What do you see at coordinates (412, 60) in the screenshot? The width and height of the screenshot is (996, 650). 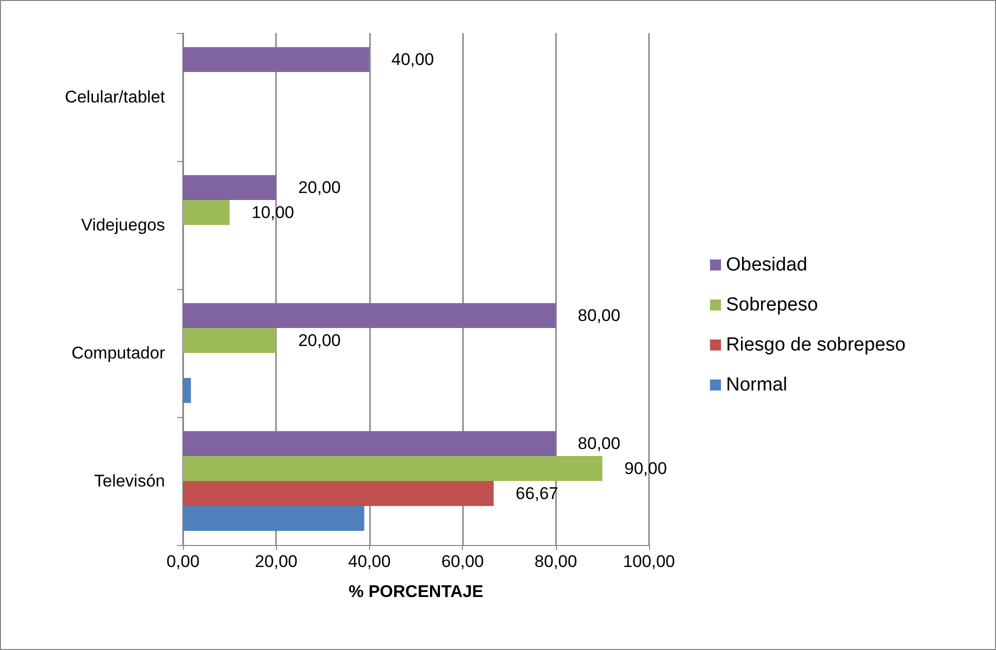 I see `data-label: 40,00` at bounding box center [412, 60].